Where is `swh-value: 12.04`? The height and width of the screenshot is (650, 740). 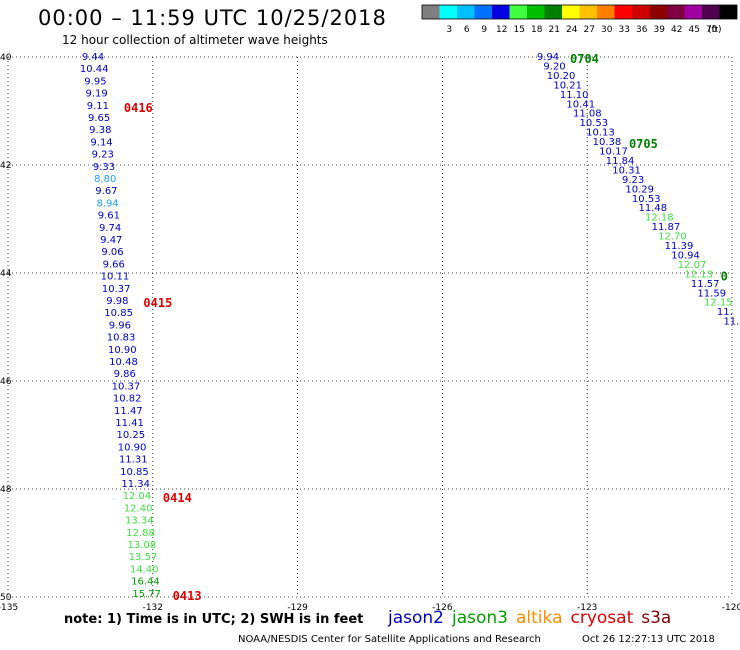 swh-value: 12.04 is located at coordinates (137, 496).